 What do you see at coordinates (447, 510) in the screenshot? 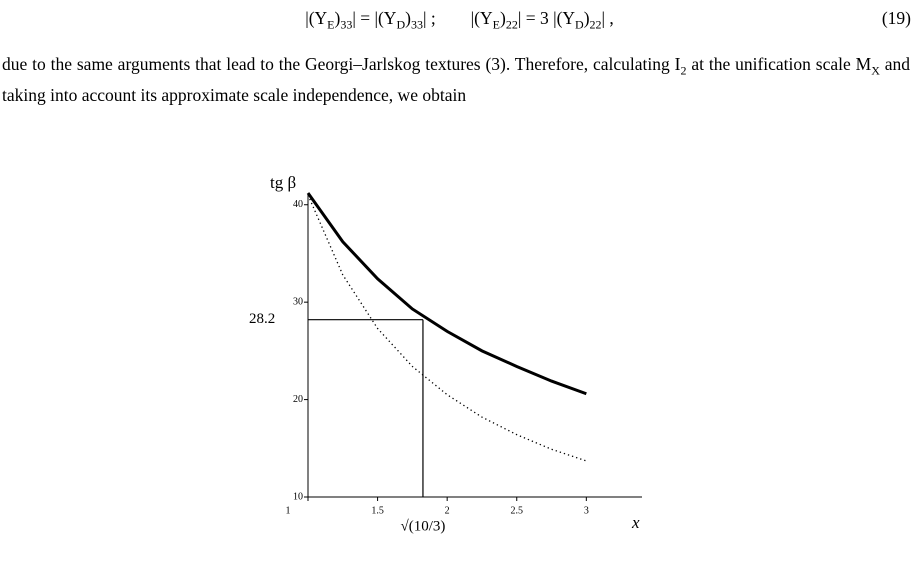
I see `x-tick-label: 2` at bounding box center [447, 510].